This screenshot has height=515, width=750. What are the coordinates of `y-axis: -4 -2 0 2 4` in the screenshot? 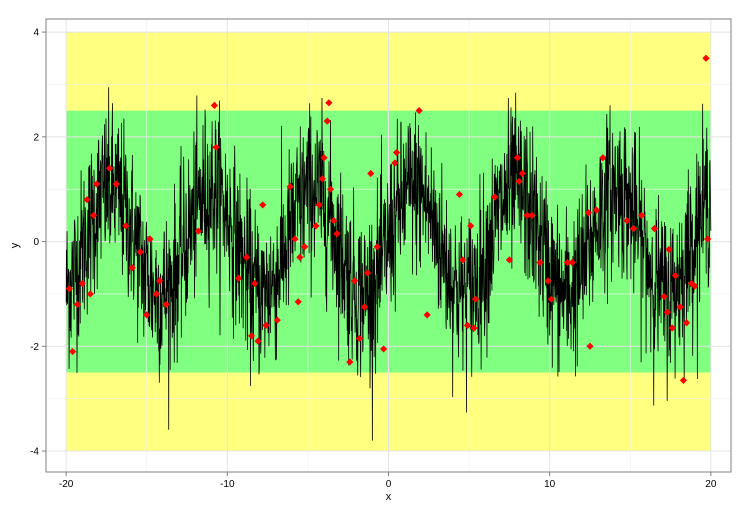 It's located at (38, 243).